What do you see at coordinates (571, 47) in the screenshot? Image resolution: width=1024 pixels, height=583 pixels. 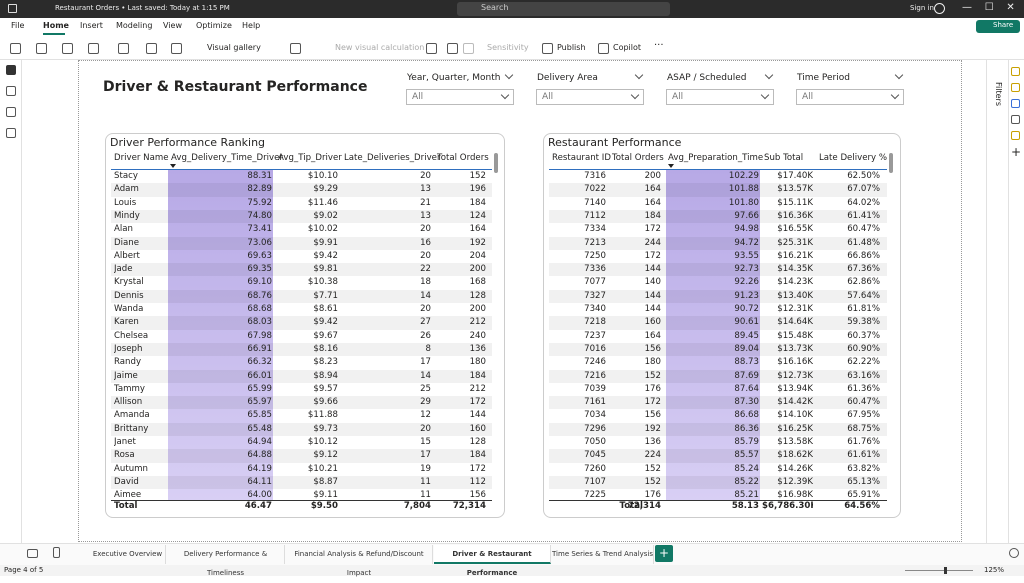 I see `ribbon-button: Publish` at bounding box center [571, 47].